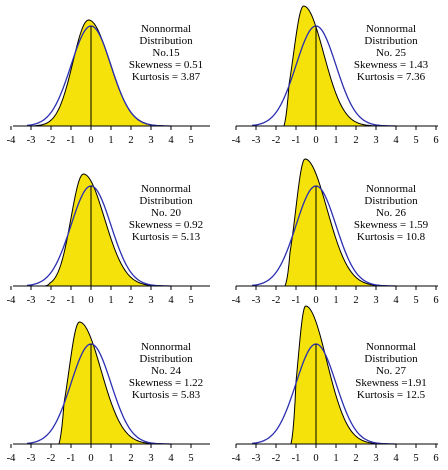  What do you see at coordinates (391, 371) in the screenshot?
I see `panel-annotation-line: No. 27` at bounding box center [391, 371].